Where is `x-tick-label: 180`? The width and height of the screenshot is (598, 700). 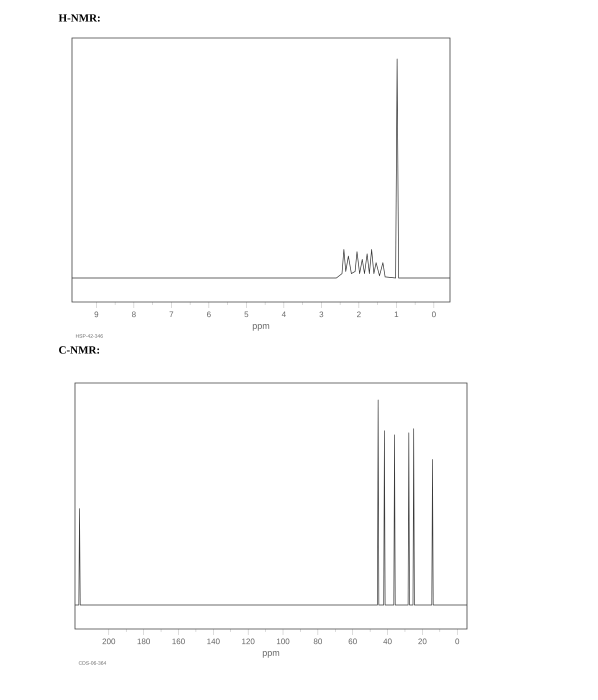
x-tick-label: 180 is located at coordinates (144, 641).